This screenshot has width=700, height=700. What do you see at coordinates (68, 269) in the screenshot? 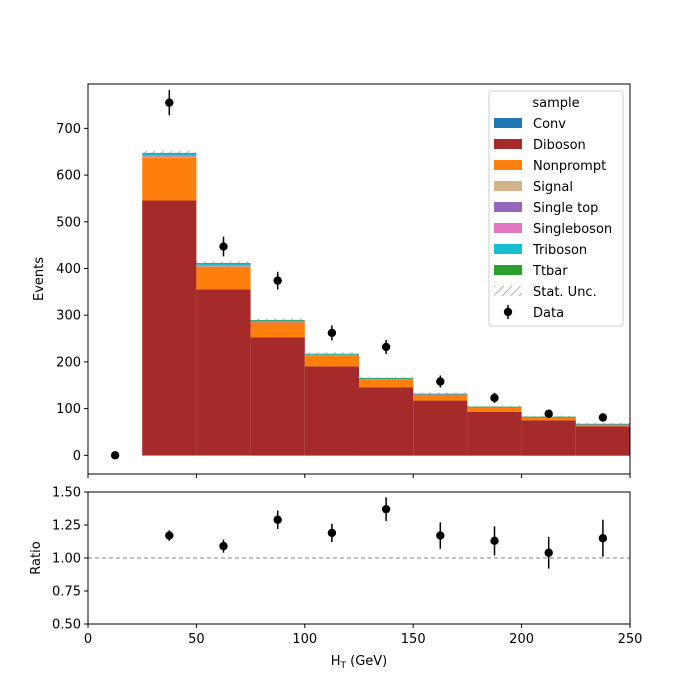
I see `main-ytick-label-4: 400` at bounding box center [68, 269].